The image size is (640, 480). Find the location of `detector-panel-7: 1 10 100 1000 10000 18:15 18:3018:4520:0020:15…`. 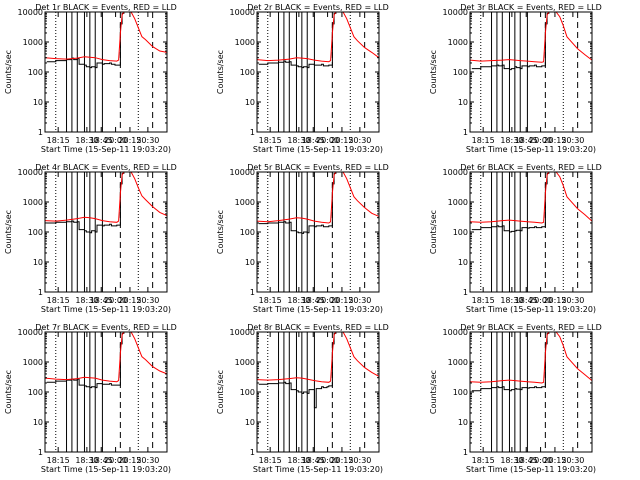

detector-panel-7: 1 10 100 1000 10000 18:15 18:3018:4520:0020:15… is located at coordinates (90, 398).